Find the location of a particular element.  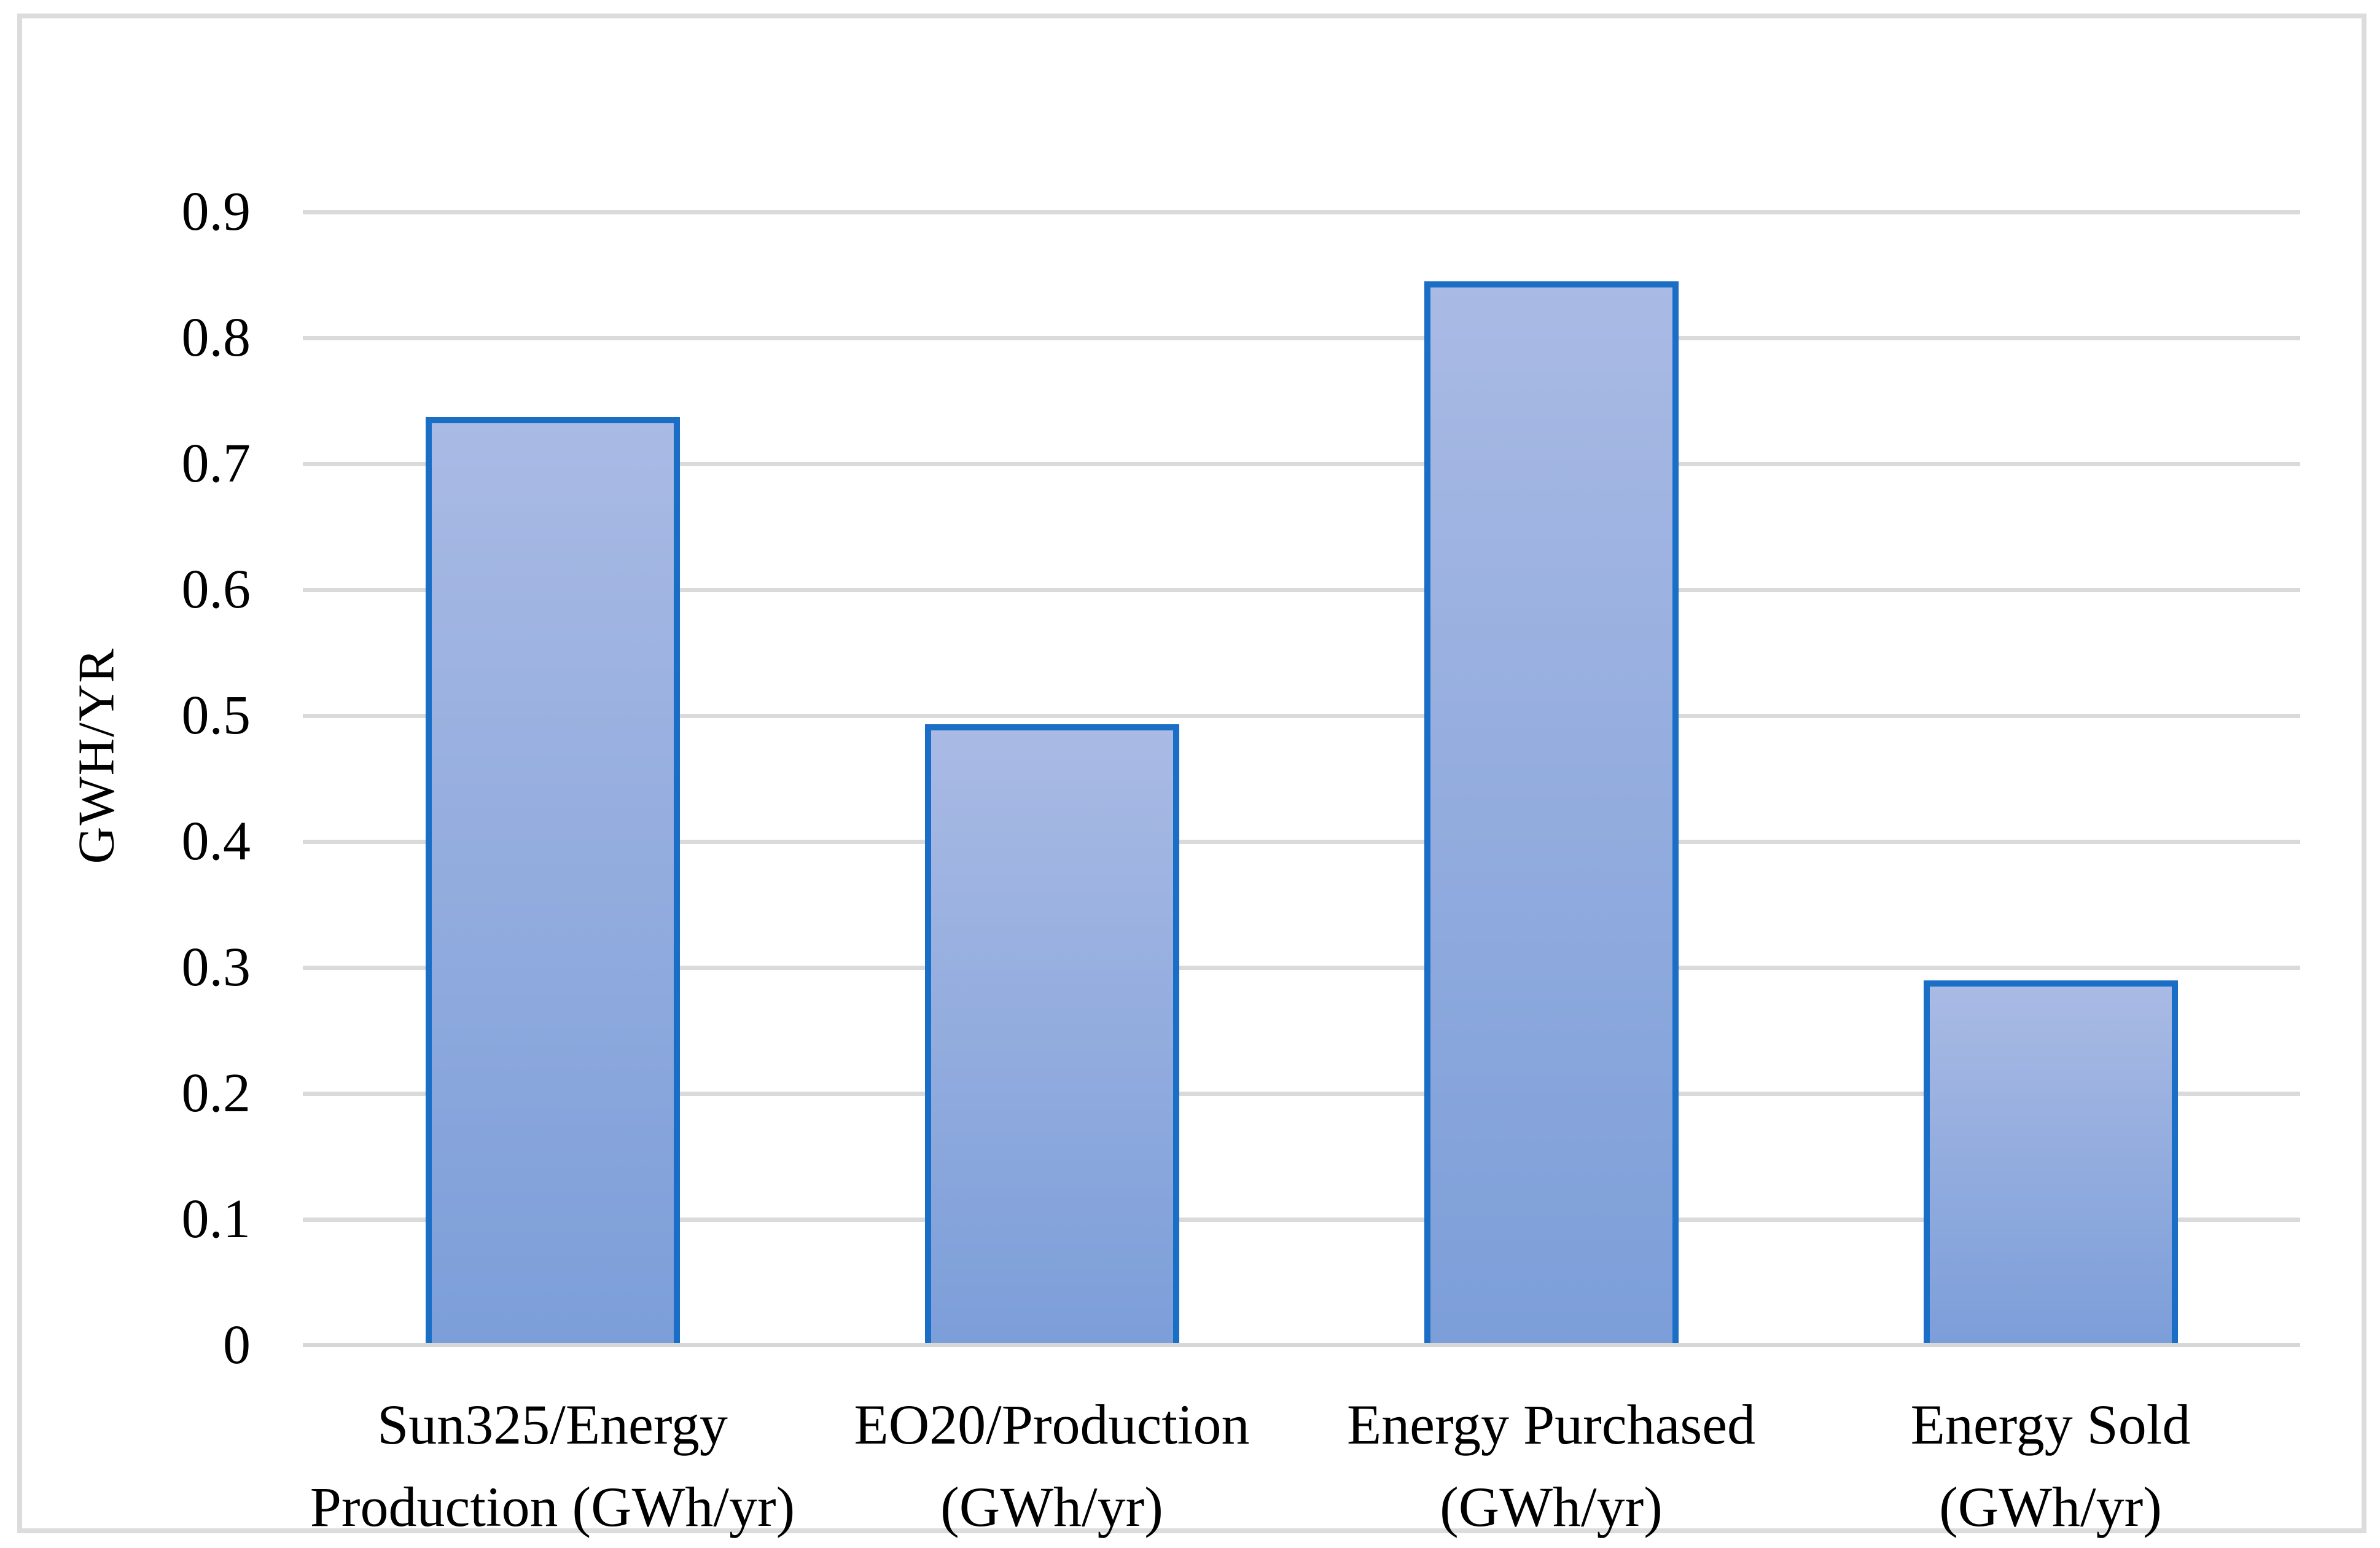

y-tick-label: 0.7 is located at coordinates (216, 463).